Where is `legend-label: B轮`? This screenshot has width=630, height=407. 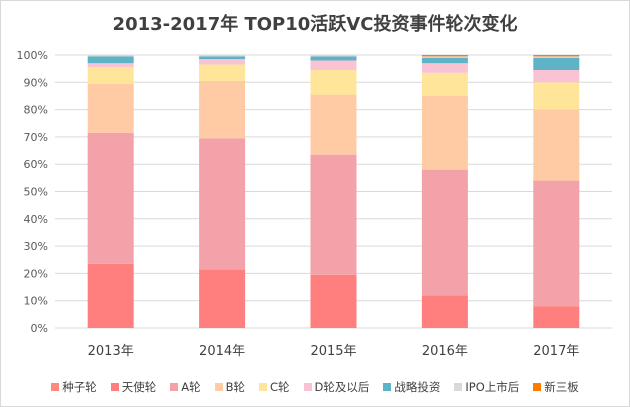 legend-label: B轮 is located at coordinates (235, 387).